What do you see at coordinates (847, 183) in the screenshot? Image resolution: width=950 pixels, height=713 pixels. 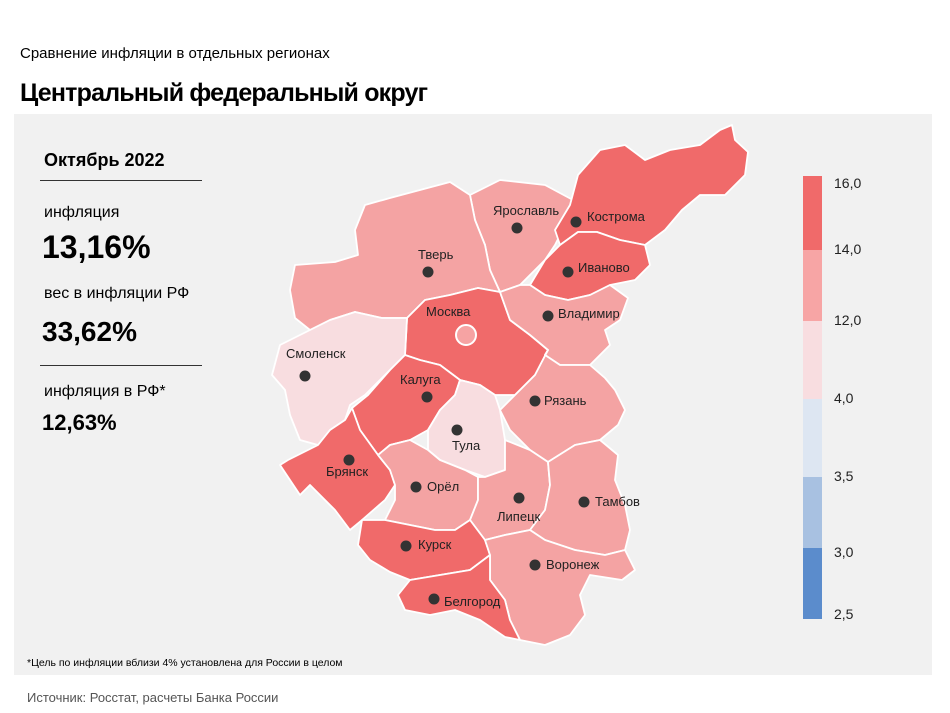 I see `legend-tick: 16,0` at bounding box center [847, 183].